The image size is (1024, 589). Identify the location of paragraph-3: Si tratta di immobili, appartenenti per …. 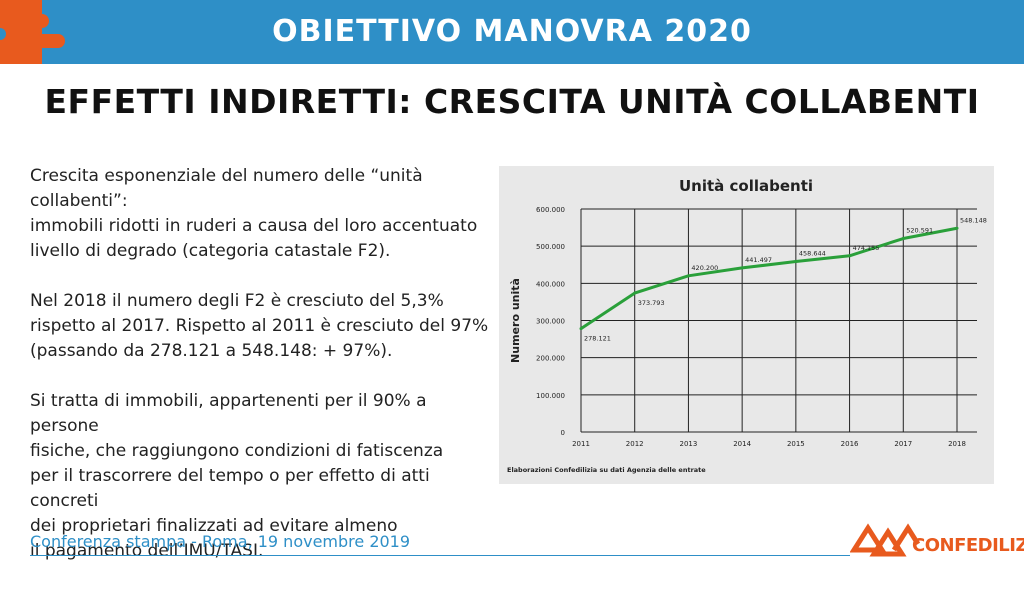
(237, 476).